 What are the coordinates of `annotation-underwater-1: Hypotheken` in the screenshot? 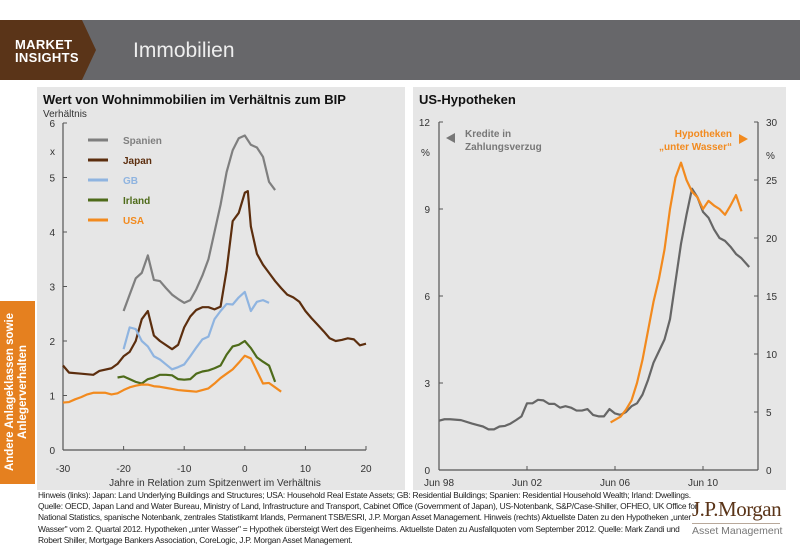 It's located at (703, 134).